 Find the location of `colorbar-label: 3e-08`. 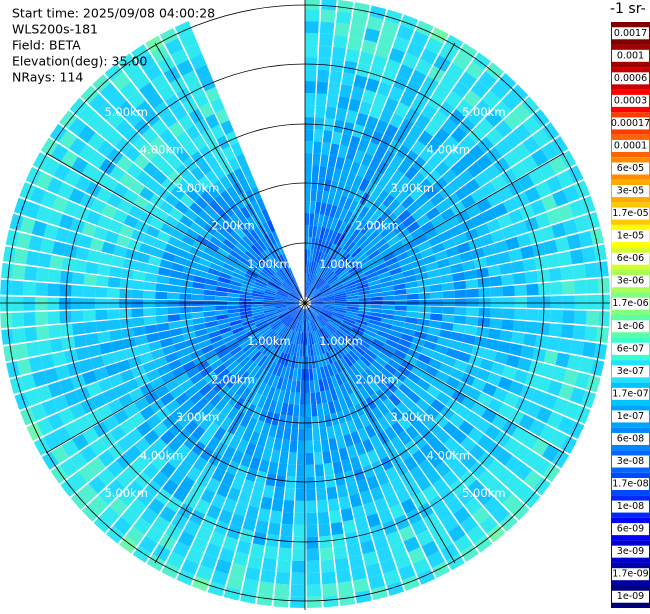

colorbar-label: 3e-08 is located at coordinates (630, 461).